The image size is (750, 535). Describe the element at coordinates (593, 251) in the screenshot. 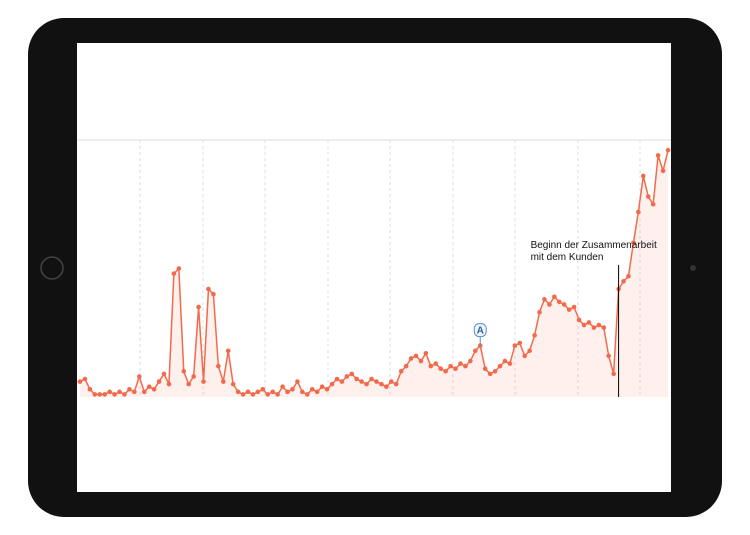

I see `annotation-label: Beginn der Zusammenarbeit mit dem Kunden` at that location.